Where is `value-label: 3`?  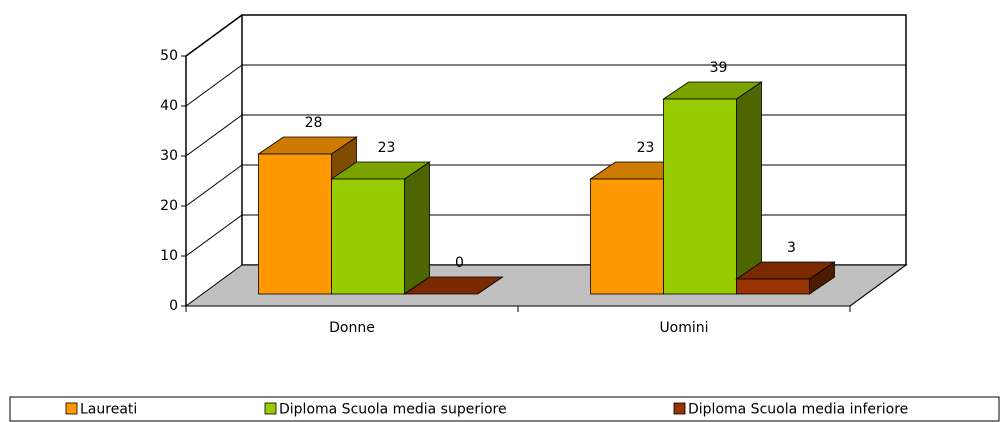 value-label: 3 is located at coordinates (791, 248).